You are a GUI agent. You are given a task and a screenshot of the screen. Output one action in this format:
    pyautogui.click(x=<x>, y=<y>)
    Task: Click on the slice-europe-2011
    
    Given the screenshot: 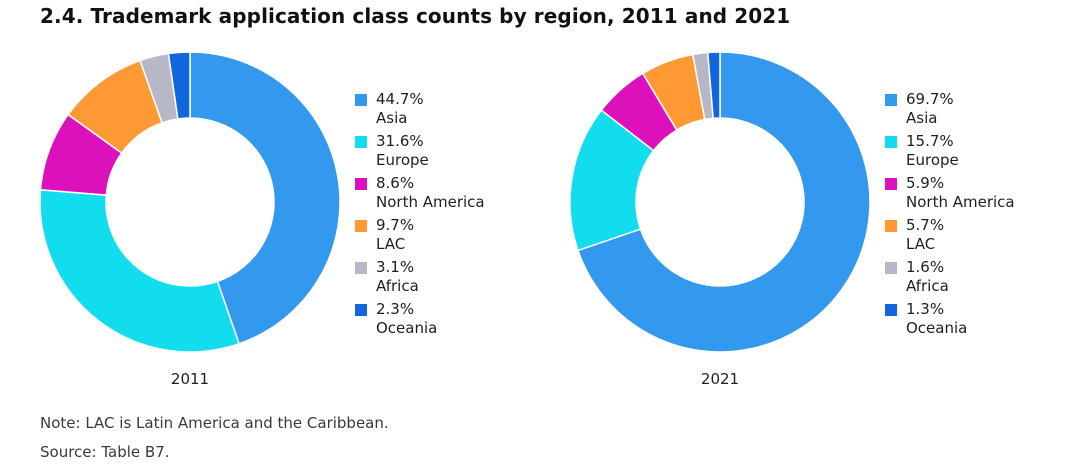 What is the action you would take?
    pyautogui.click(x=139, y=270)
    